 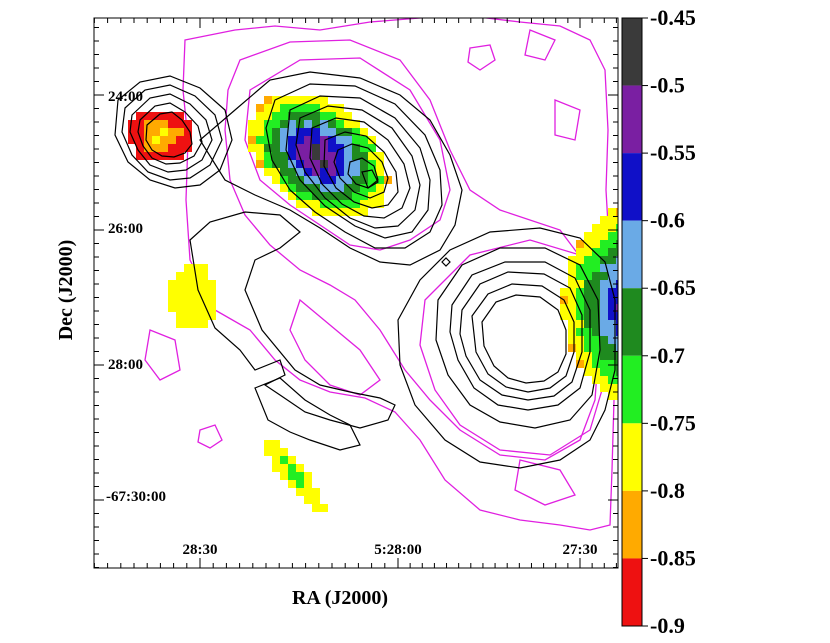 What do you see at coordinates (320, 156) in the screenshot?
I see `region-northern-lobe` at bounding box center [320, 156].